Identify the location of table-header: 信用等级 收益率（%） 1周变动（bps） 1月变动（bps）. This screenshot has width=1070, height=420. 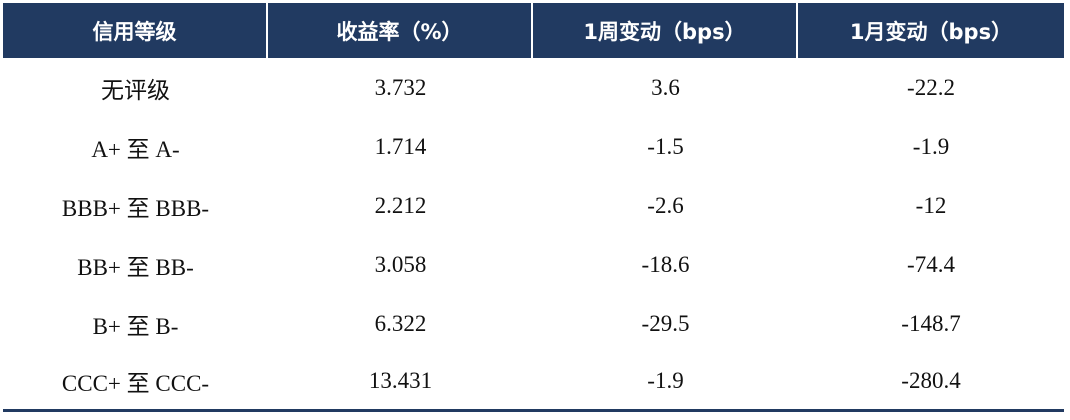
(533, 30).